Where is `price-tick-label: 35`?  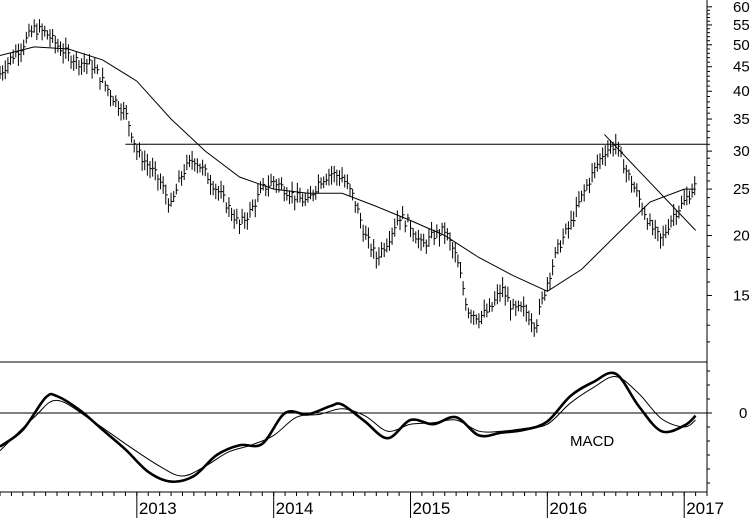 price-tick-label: 35 is located at coordinates (741, 119).